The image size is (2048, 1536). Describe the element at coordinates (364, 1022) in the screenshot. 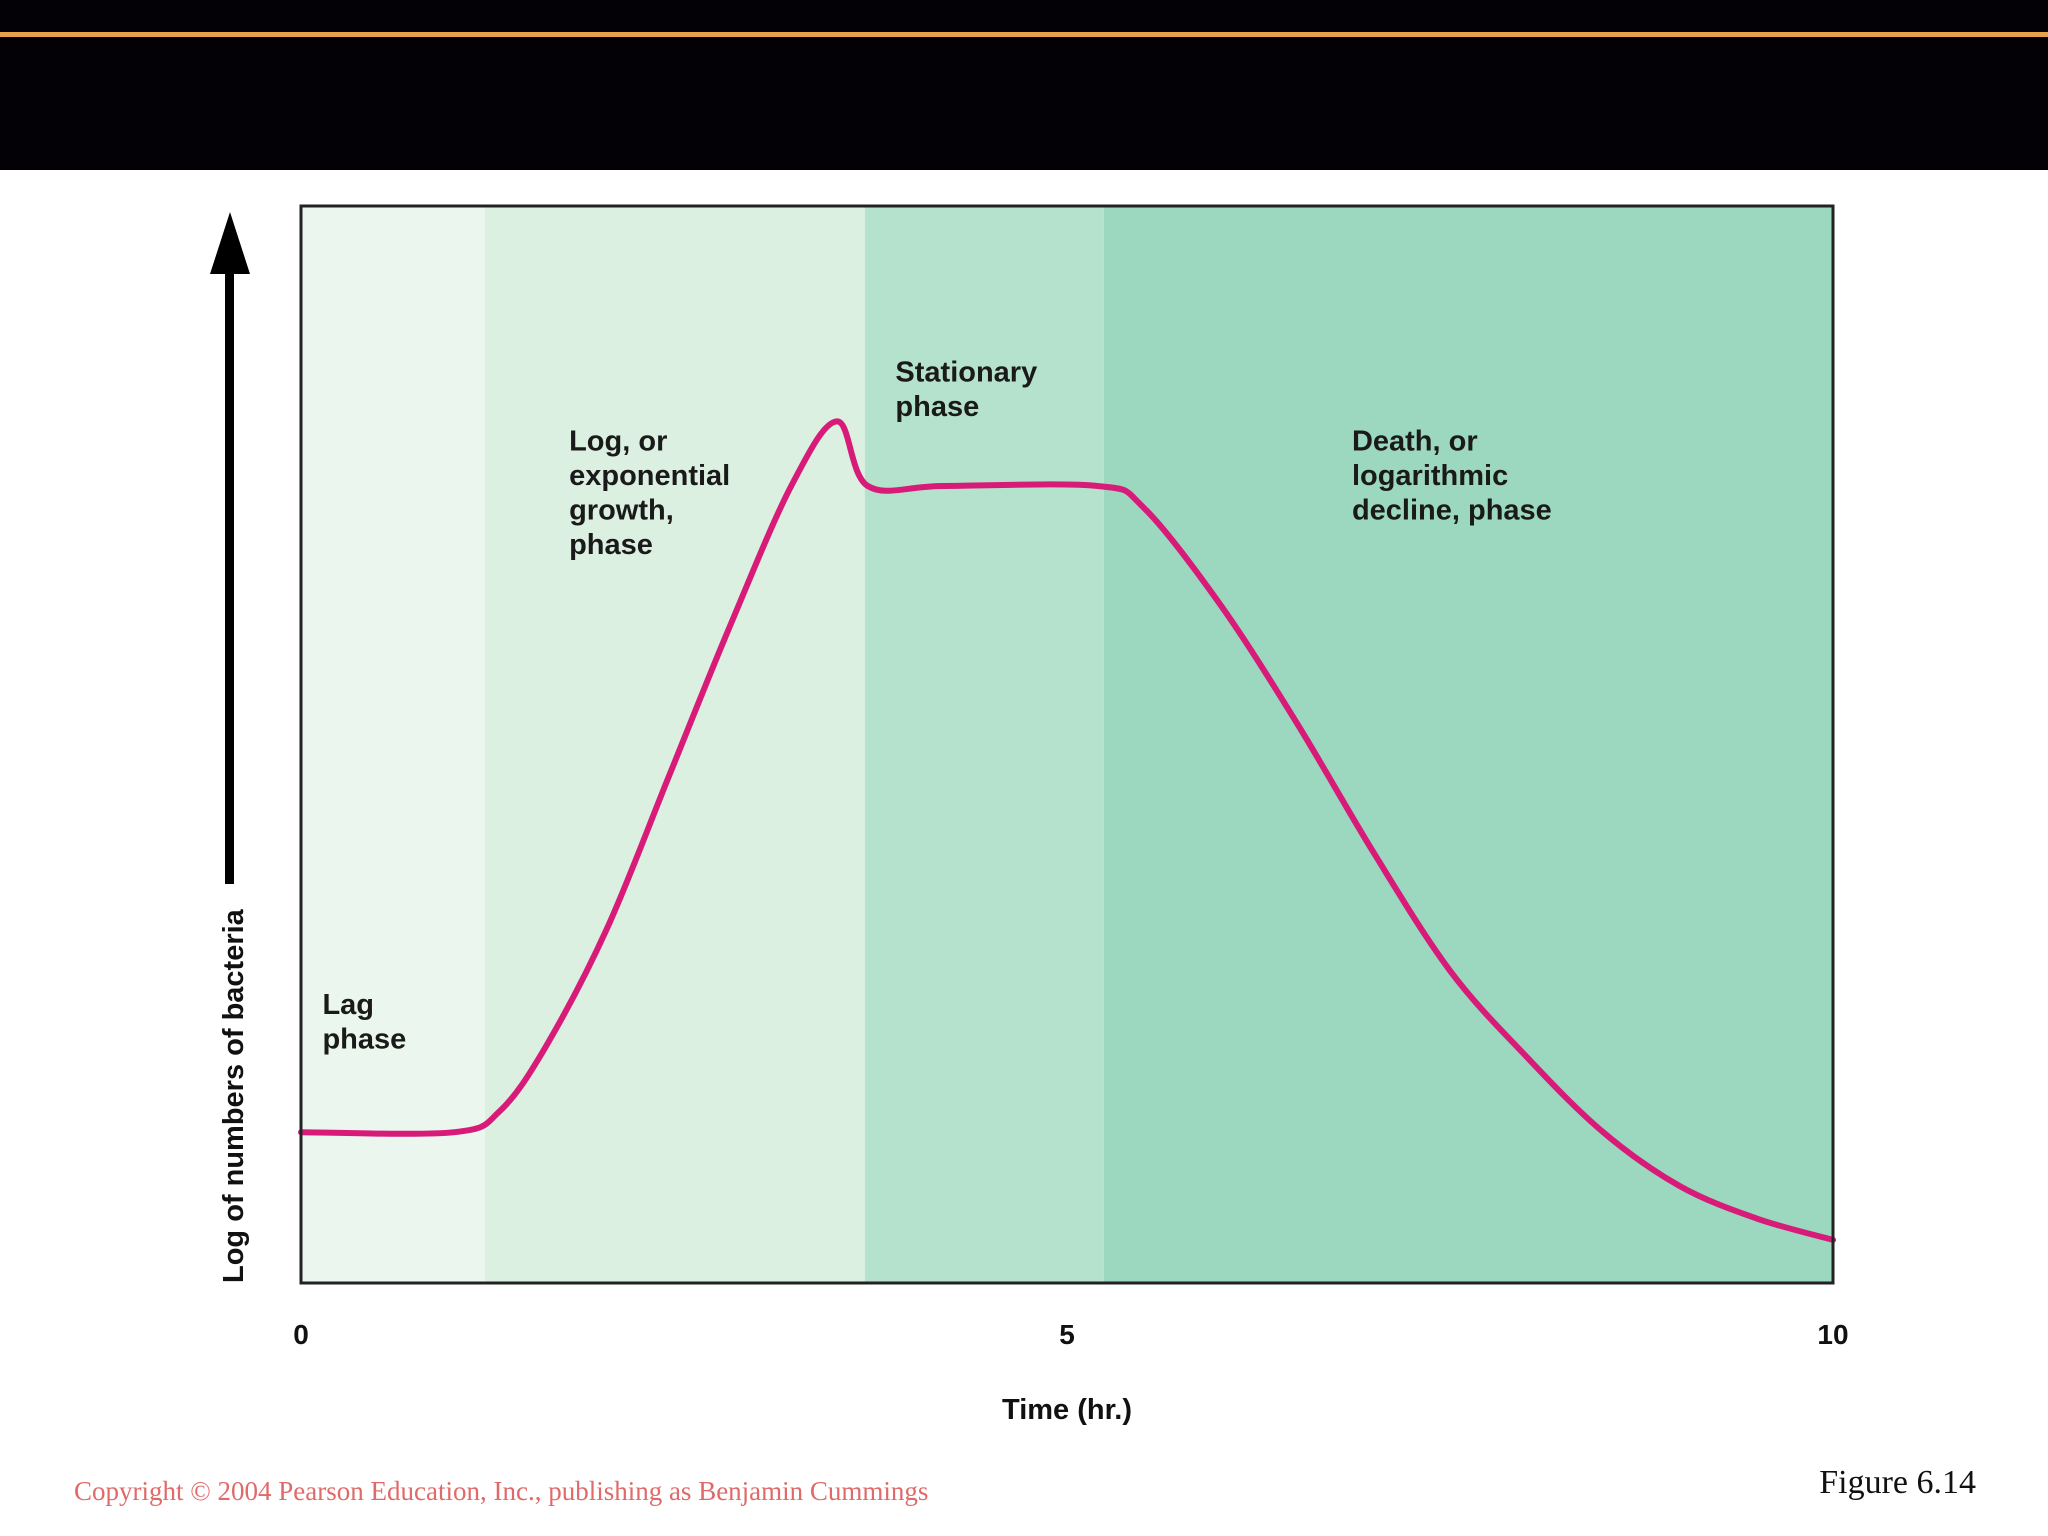

I see `lag-phase-label: Lag phase` at that location.